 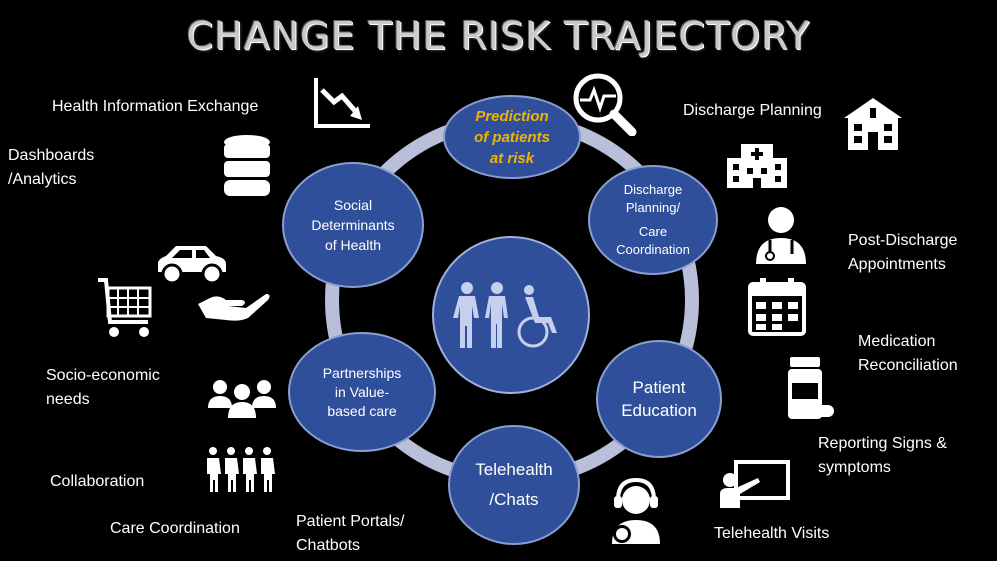 What do you see at coordinates (659, 410) in the screenshot?
I see `node-education-line: Education` at bounding box center [659, 410].